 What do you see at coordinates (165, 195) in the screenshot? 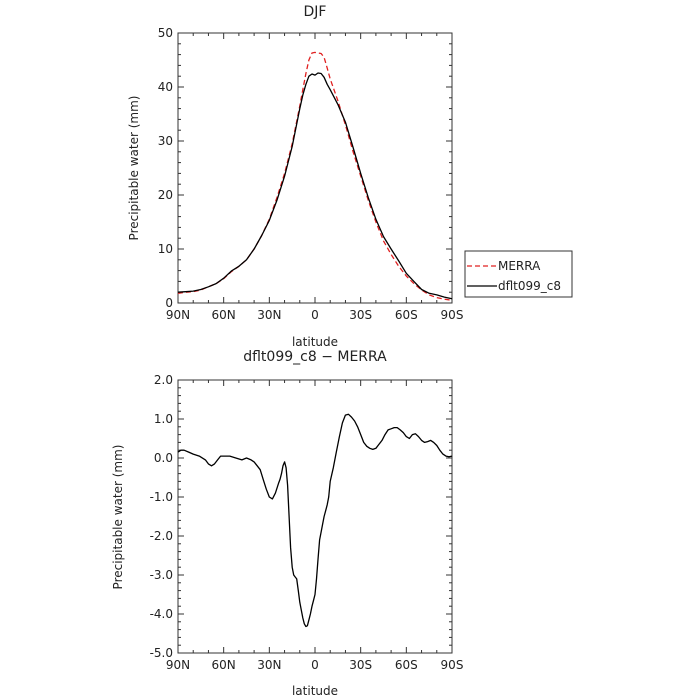
I see `top-y-tick-label: 20` at bounding box center [165, 195].